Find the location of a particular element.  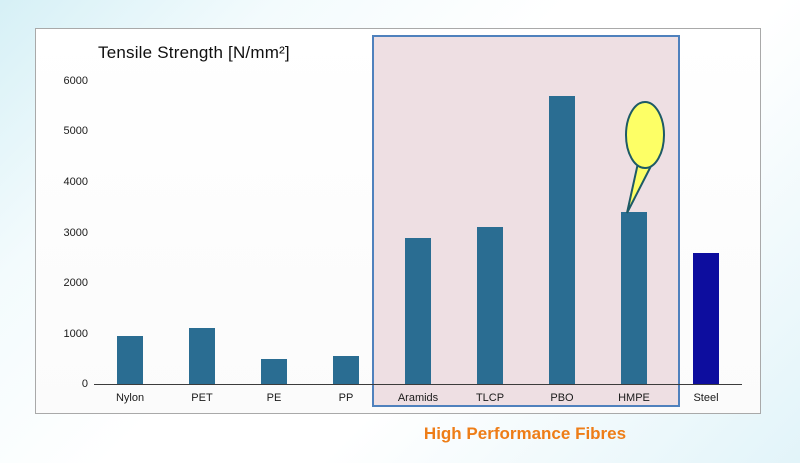

chart-title: Tensile Strength [N/mm²] is located at coordinates (194, 52).